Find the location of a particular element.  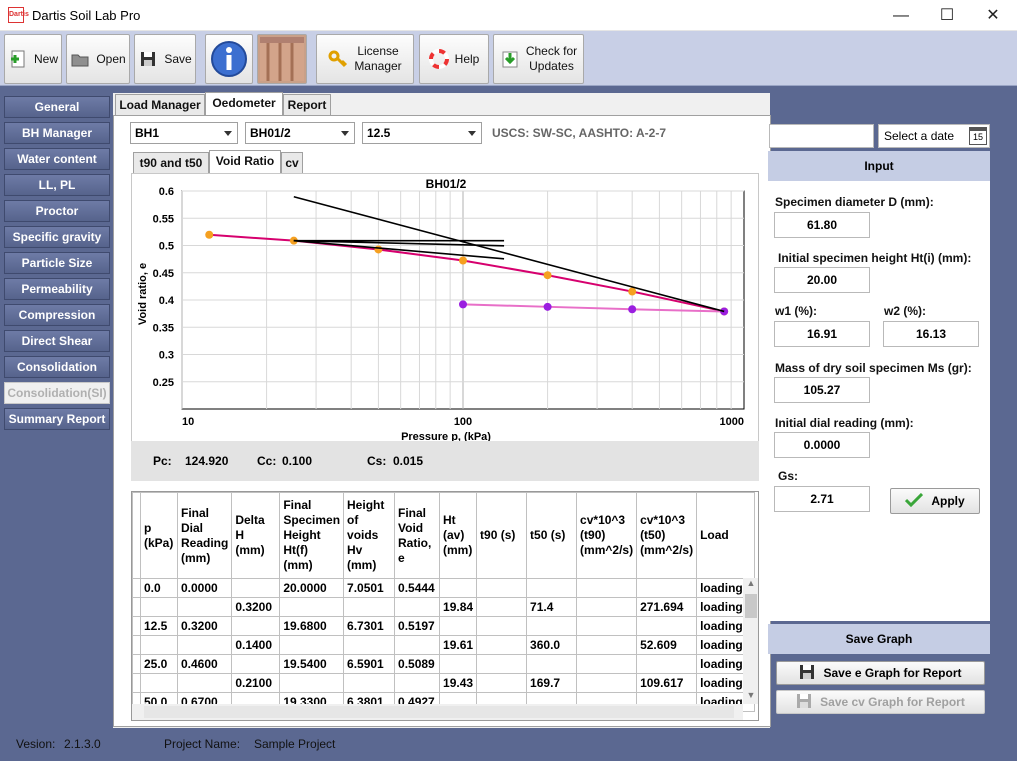

column-header: cv*10^3 (t90) (mm^2/s) is located at coordinates (607, 535).